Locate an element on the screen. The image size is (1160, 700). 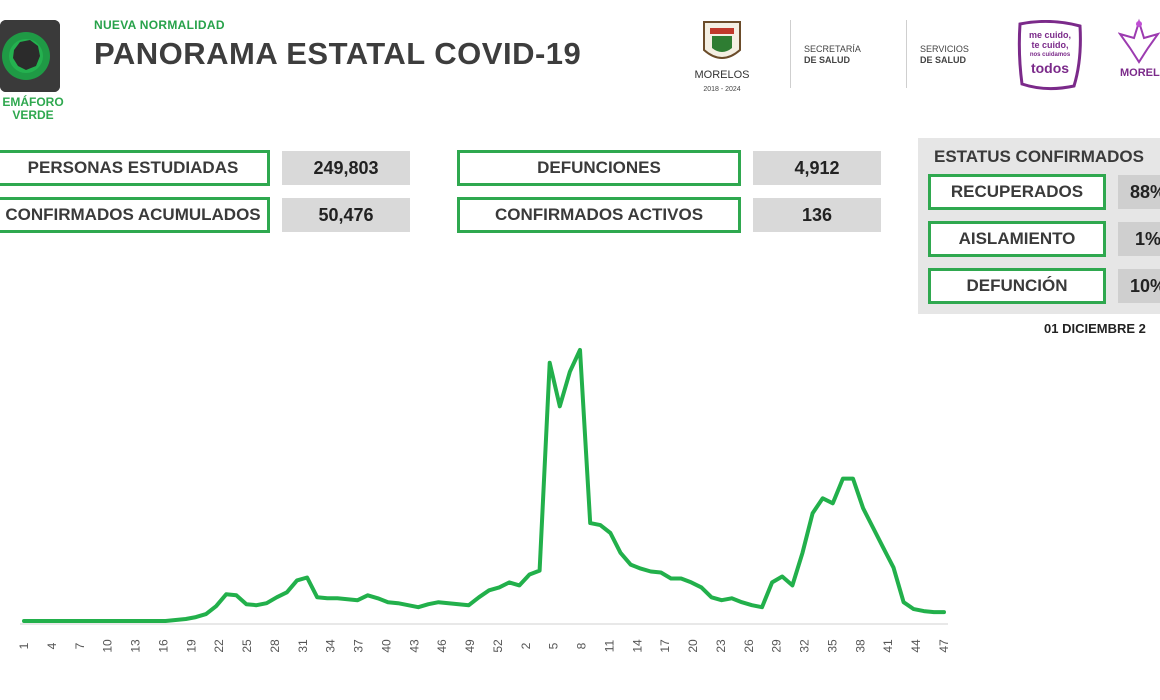
x-tick-label: 35 is located at coordinates (833, 646).